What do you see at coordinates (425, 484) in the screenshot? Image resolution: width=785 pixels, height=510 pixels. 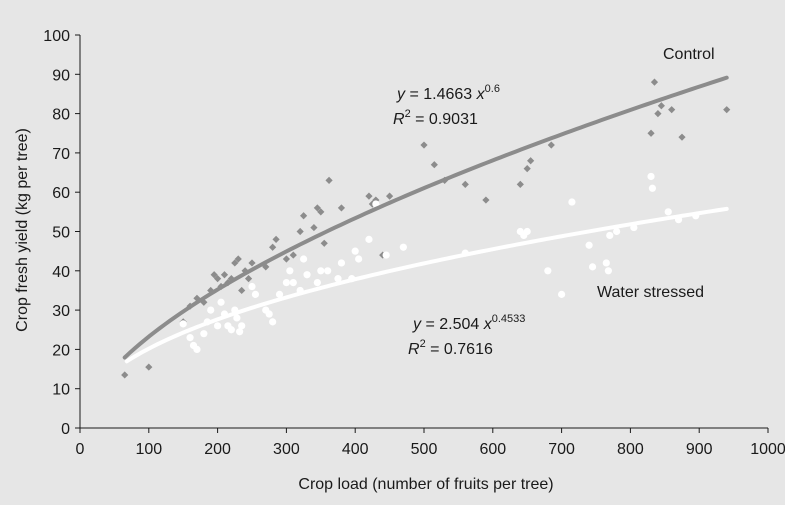 I see `x-axis-title: Crop load (number of fruits per tree)` at bounding box center [425, 484].